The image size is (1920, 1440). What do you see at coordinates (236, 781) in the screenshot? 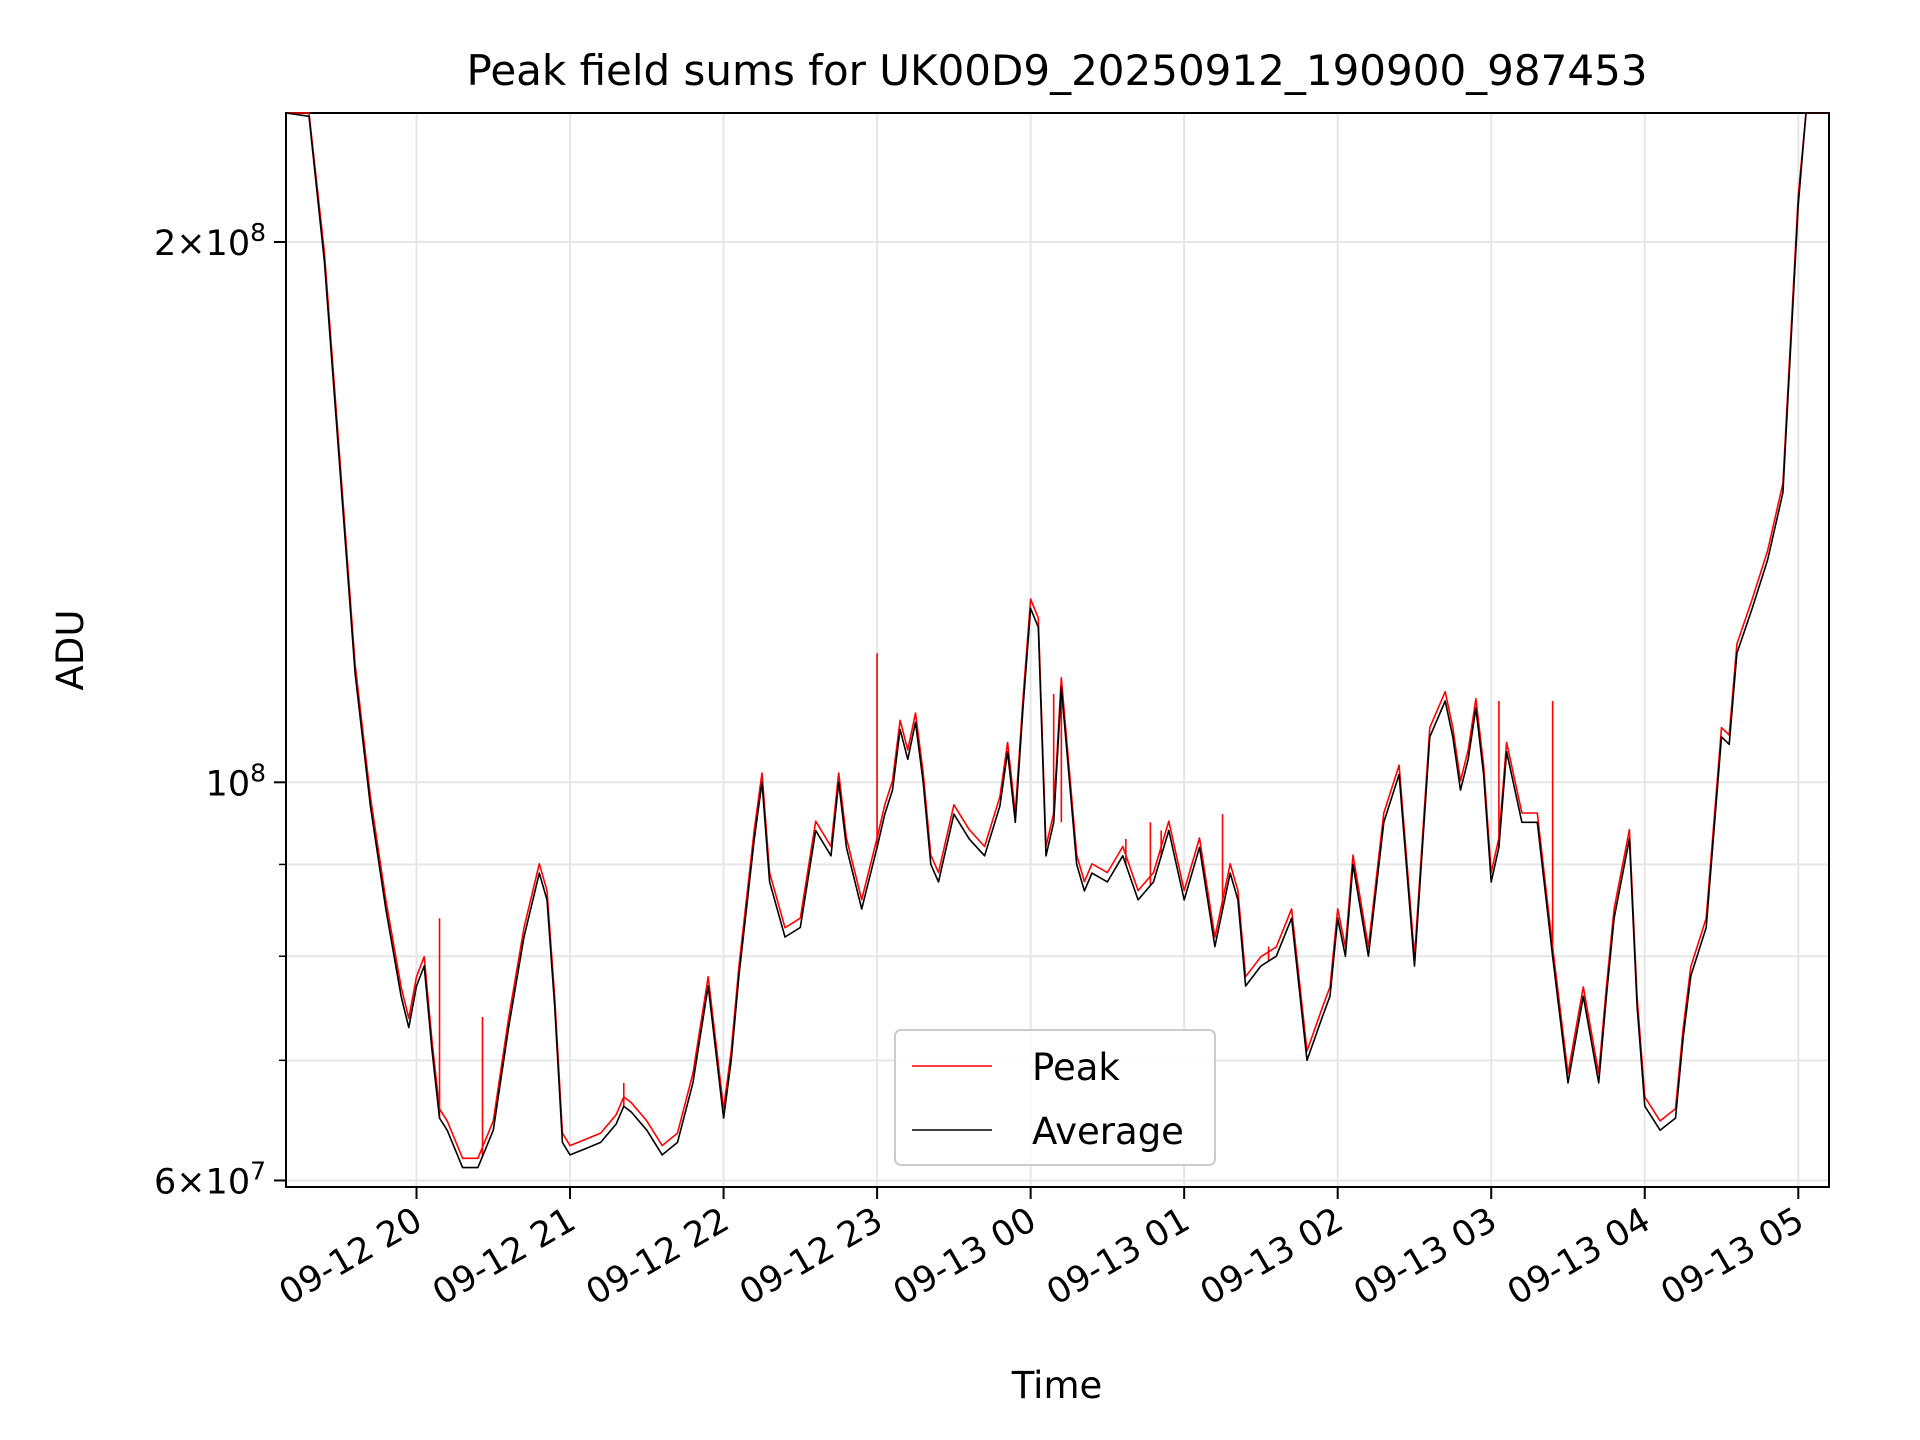
I see `y-tick-label: 108` at bounding box center [236, 781].